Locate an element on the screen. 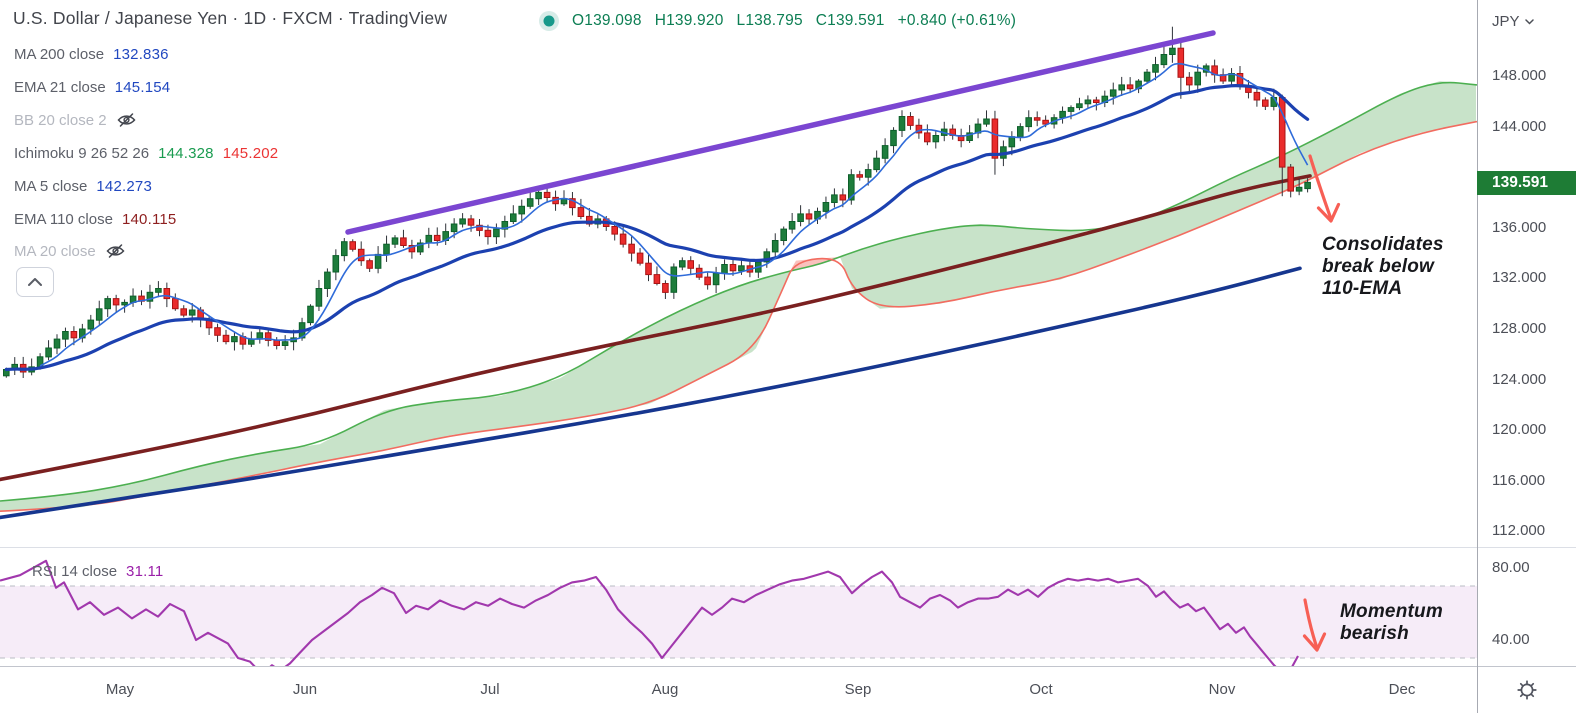 The width and height of the screenshot is (1576, 713). month-label: Jun is located at coordinates (305, 689).